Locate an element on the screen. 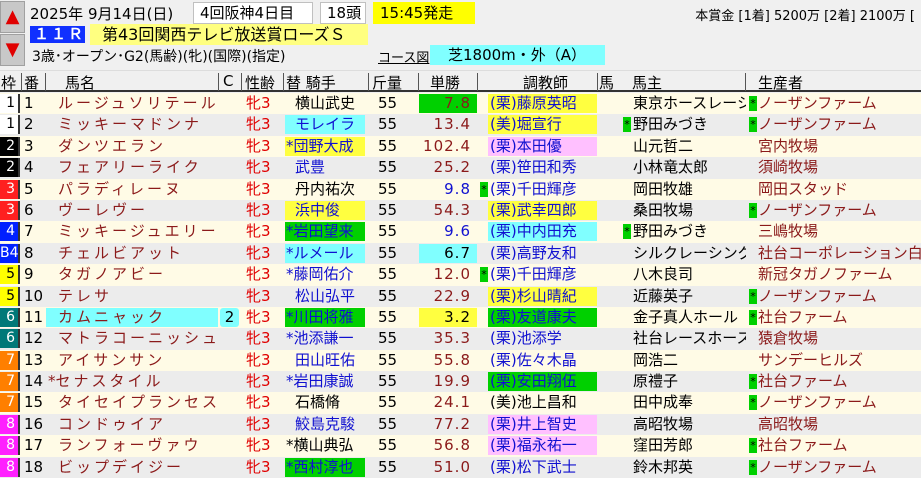  trainer: (栗)藤原英昭 is located at coordinates (542, 103).